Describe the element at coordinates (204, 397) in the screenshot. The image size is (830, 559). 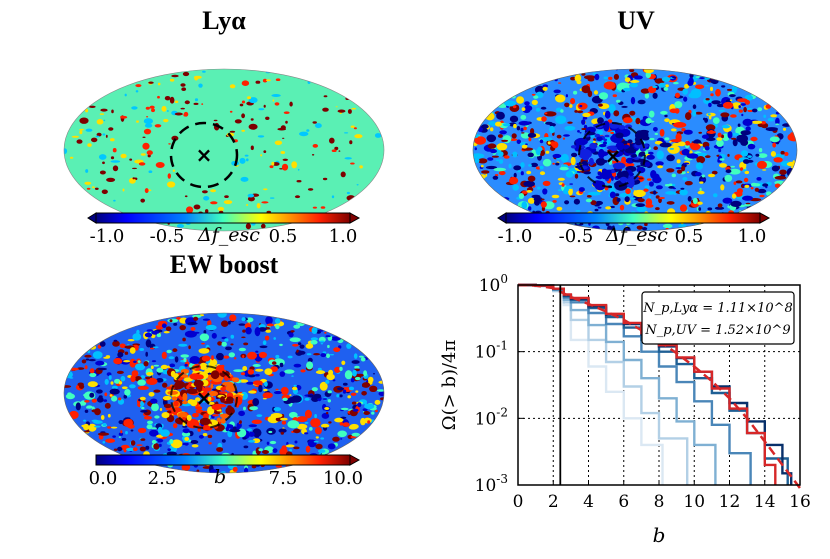
I see `ew-dashed-circle` at that location.